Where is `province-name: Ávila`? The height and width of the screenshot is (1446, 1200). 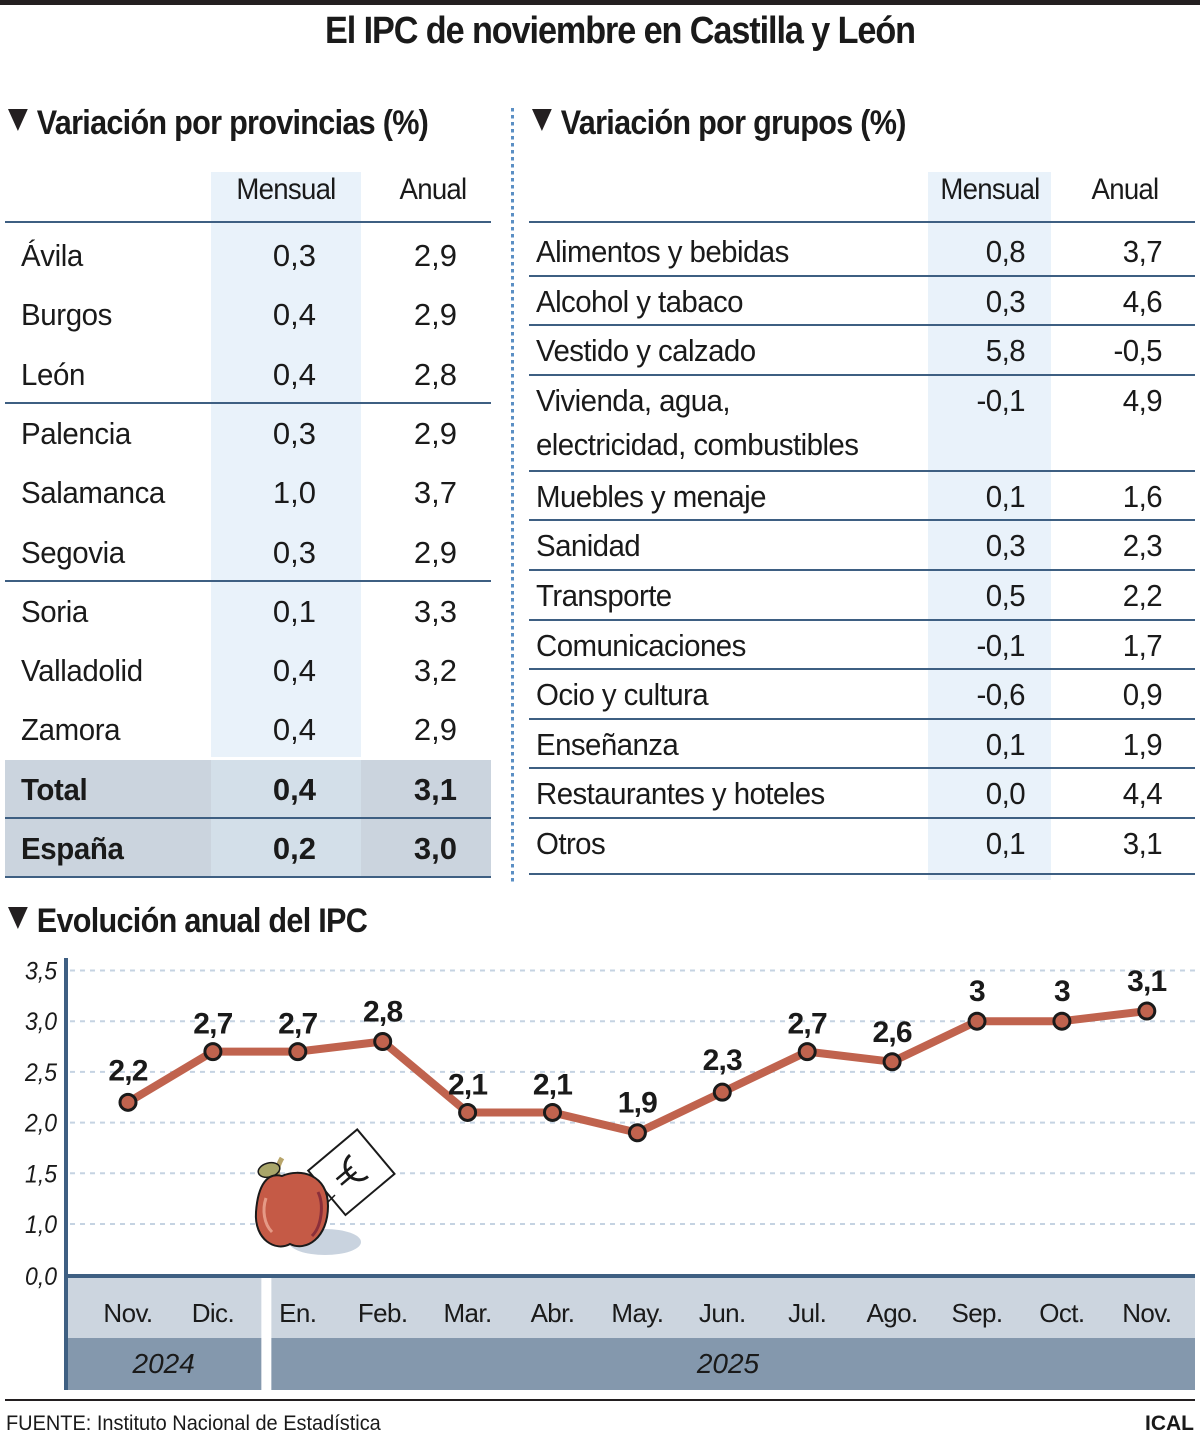 province-name: Ávila is located at coordinates (52, 255).